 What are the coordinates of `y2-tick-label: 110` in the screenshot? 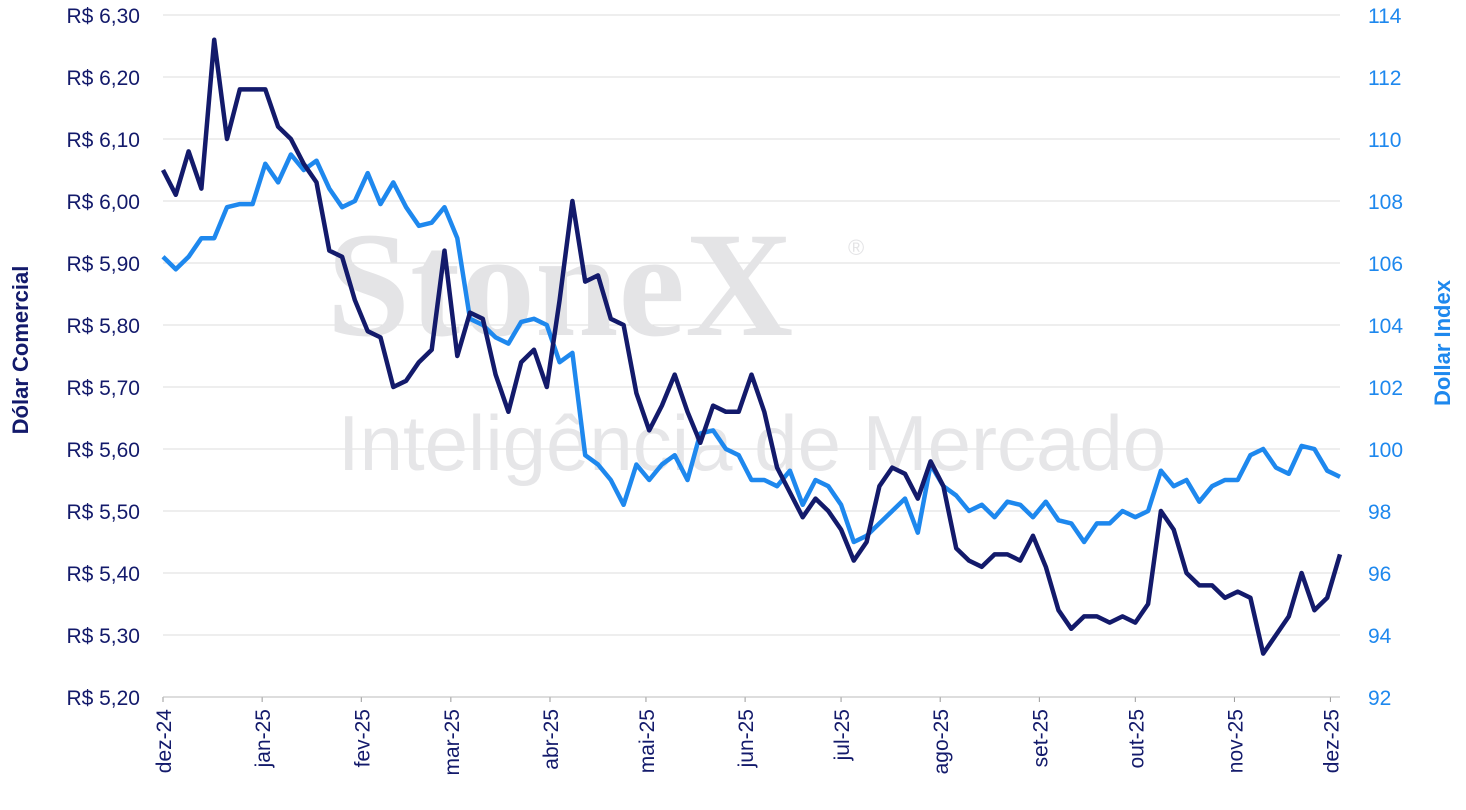 It's located at (1384, 140).